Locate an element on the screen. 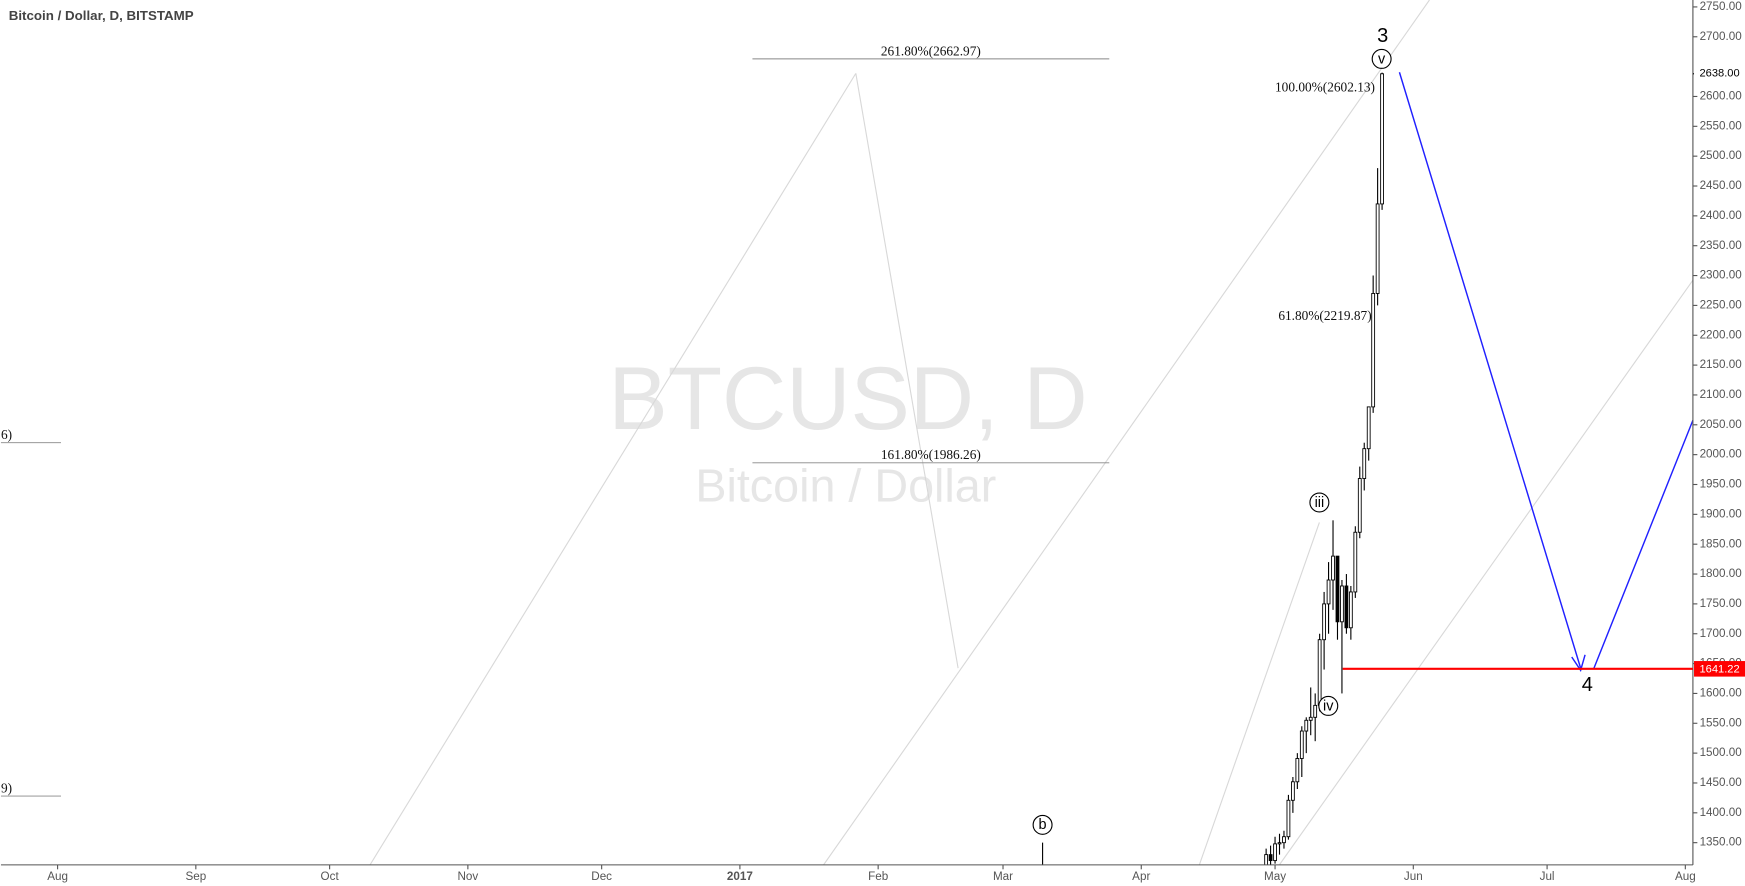 Image resolution: width=1745 pixels, height=886 pixels. x-tick-label: Mar is located at coordinates (1003, 876).